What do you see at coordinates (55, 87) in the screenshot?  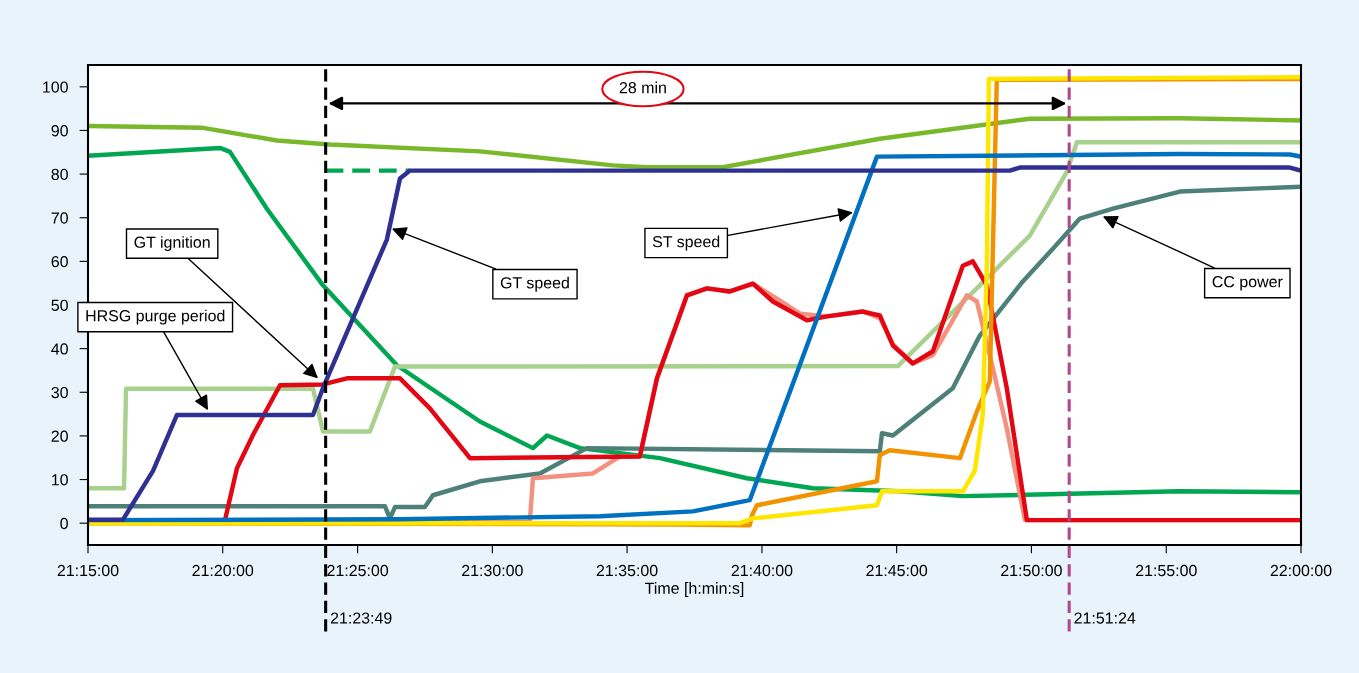 I see `y-tick-label: 100` at bounding box center [55, 87].